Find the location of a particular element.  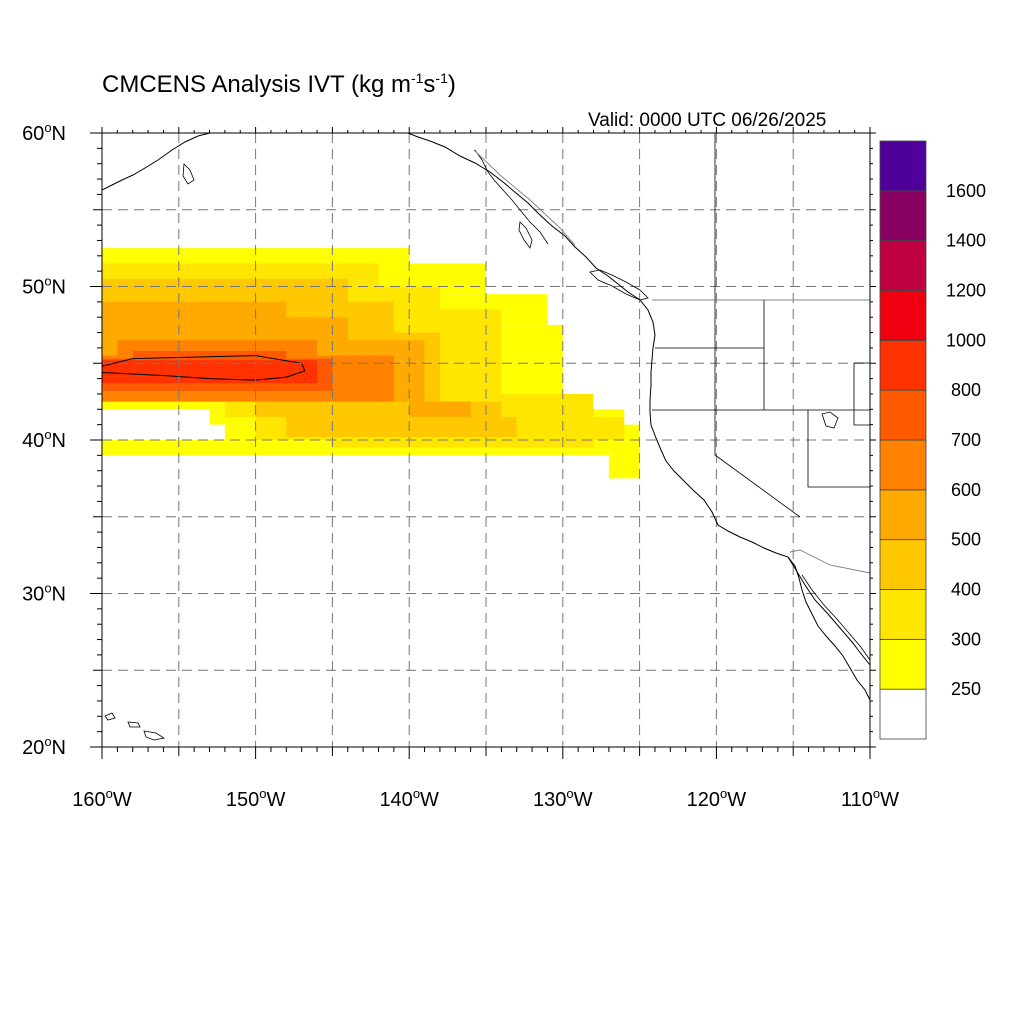

colorbar: 250 300 400 500 600 700 800 1000 1200 1400 1600 is located at coordinates (932, 440).